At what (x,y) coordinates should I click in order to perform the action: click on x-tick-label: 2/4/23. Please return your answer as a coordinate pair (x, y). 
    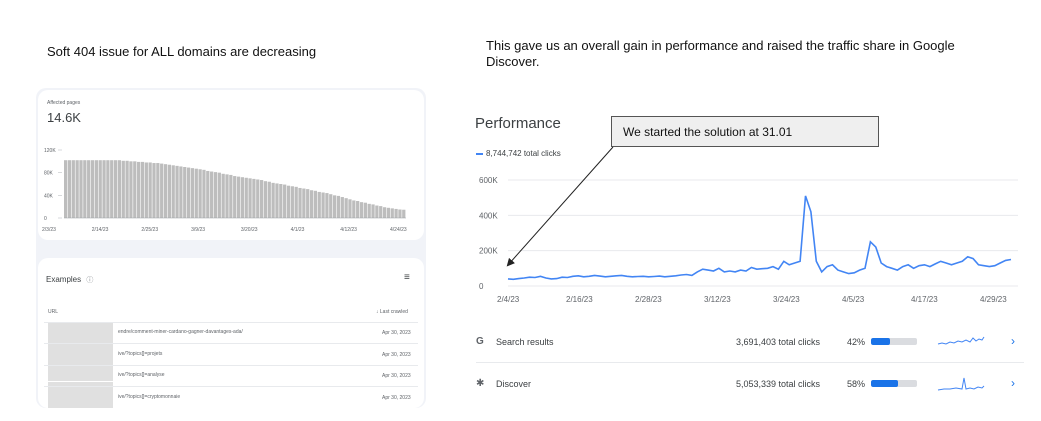
    Looking at the image, I should click on (508, 299).